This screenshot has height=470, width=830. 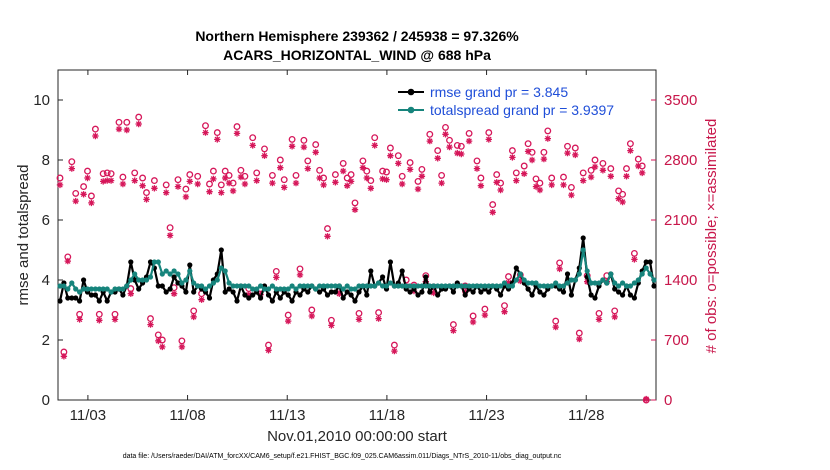 I want to click on y-right-tick-label: 3500, so click(x=680, y=100).